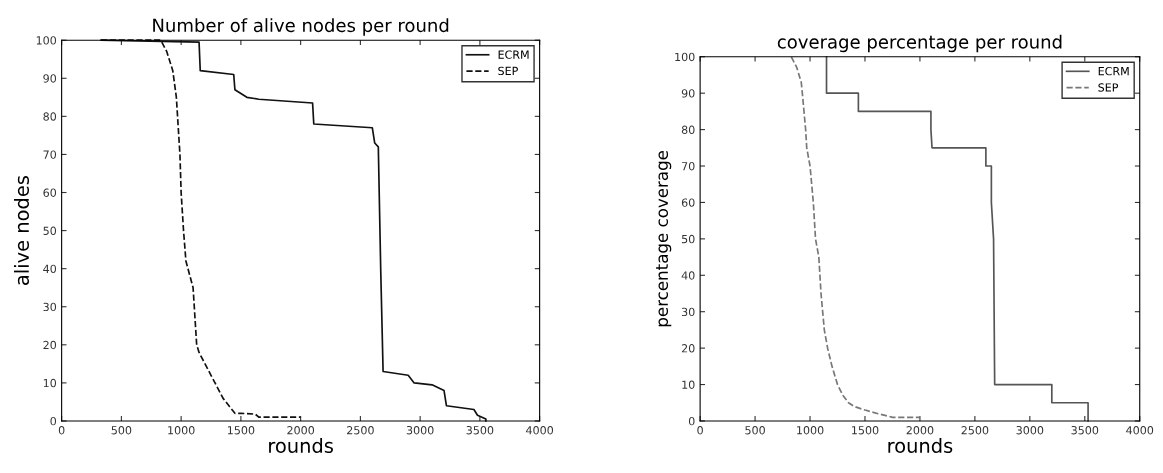 Image resolution: width=1163 pixels, height=473 pixels. What do you see at coordinates (919, 43) in the screenshot?
I see `chart-title: coverage percentage per round` at bounding box center [919, 43].